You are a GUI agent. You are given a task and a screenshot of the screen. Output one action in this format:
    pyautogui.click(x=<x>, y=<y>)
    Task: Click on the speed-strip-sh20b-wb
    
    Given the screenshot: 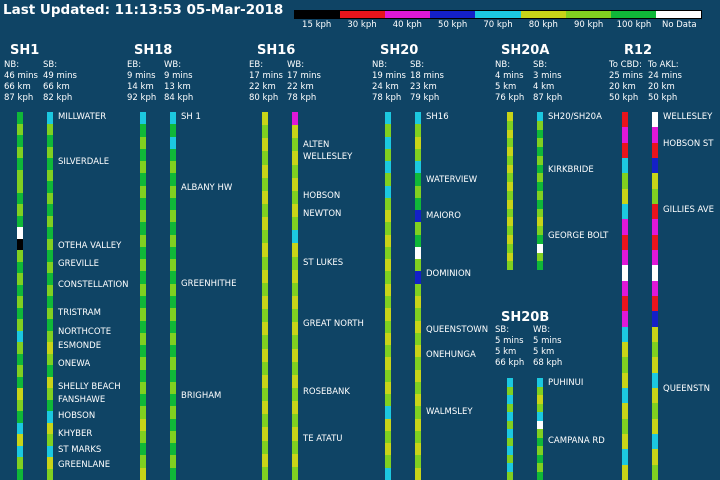 What is the action you would take?
    pyautogui.click(x=540, y=429)
    